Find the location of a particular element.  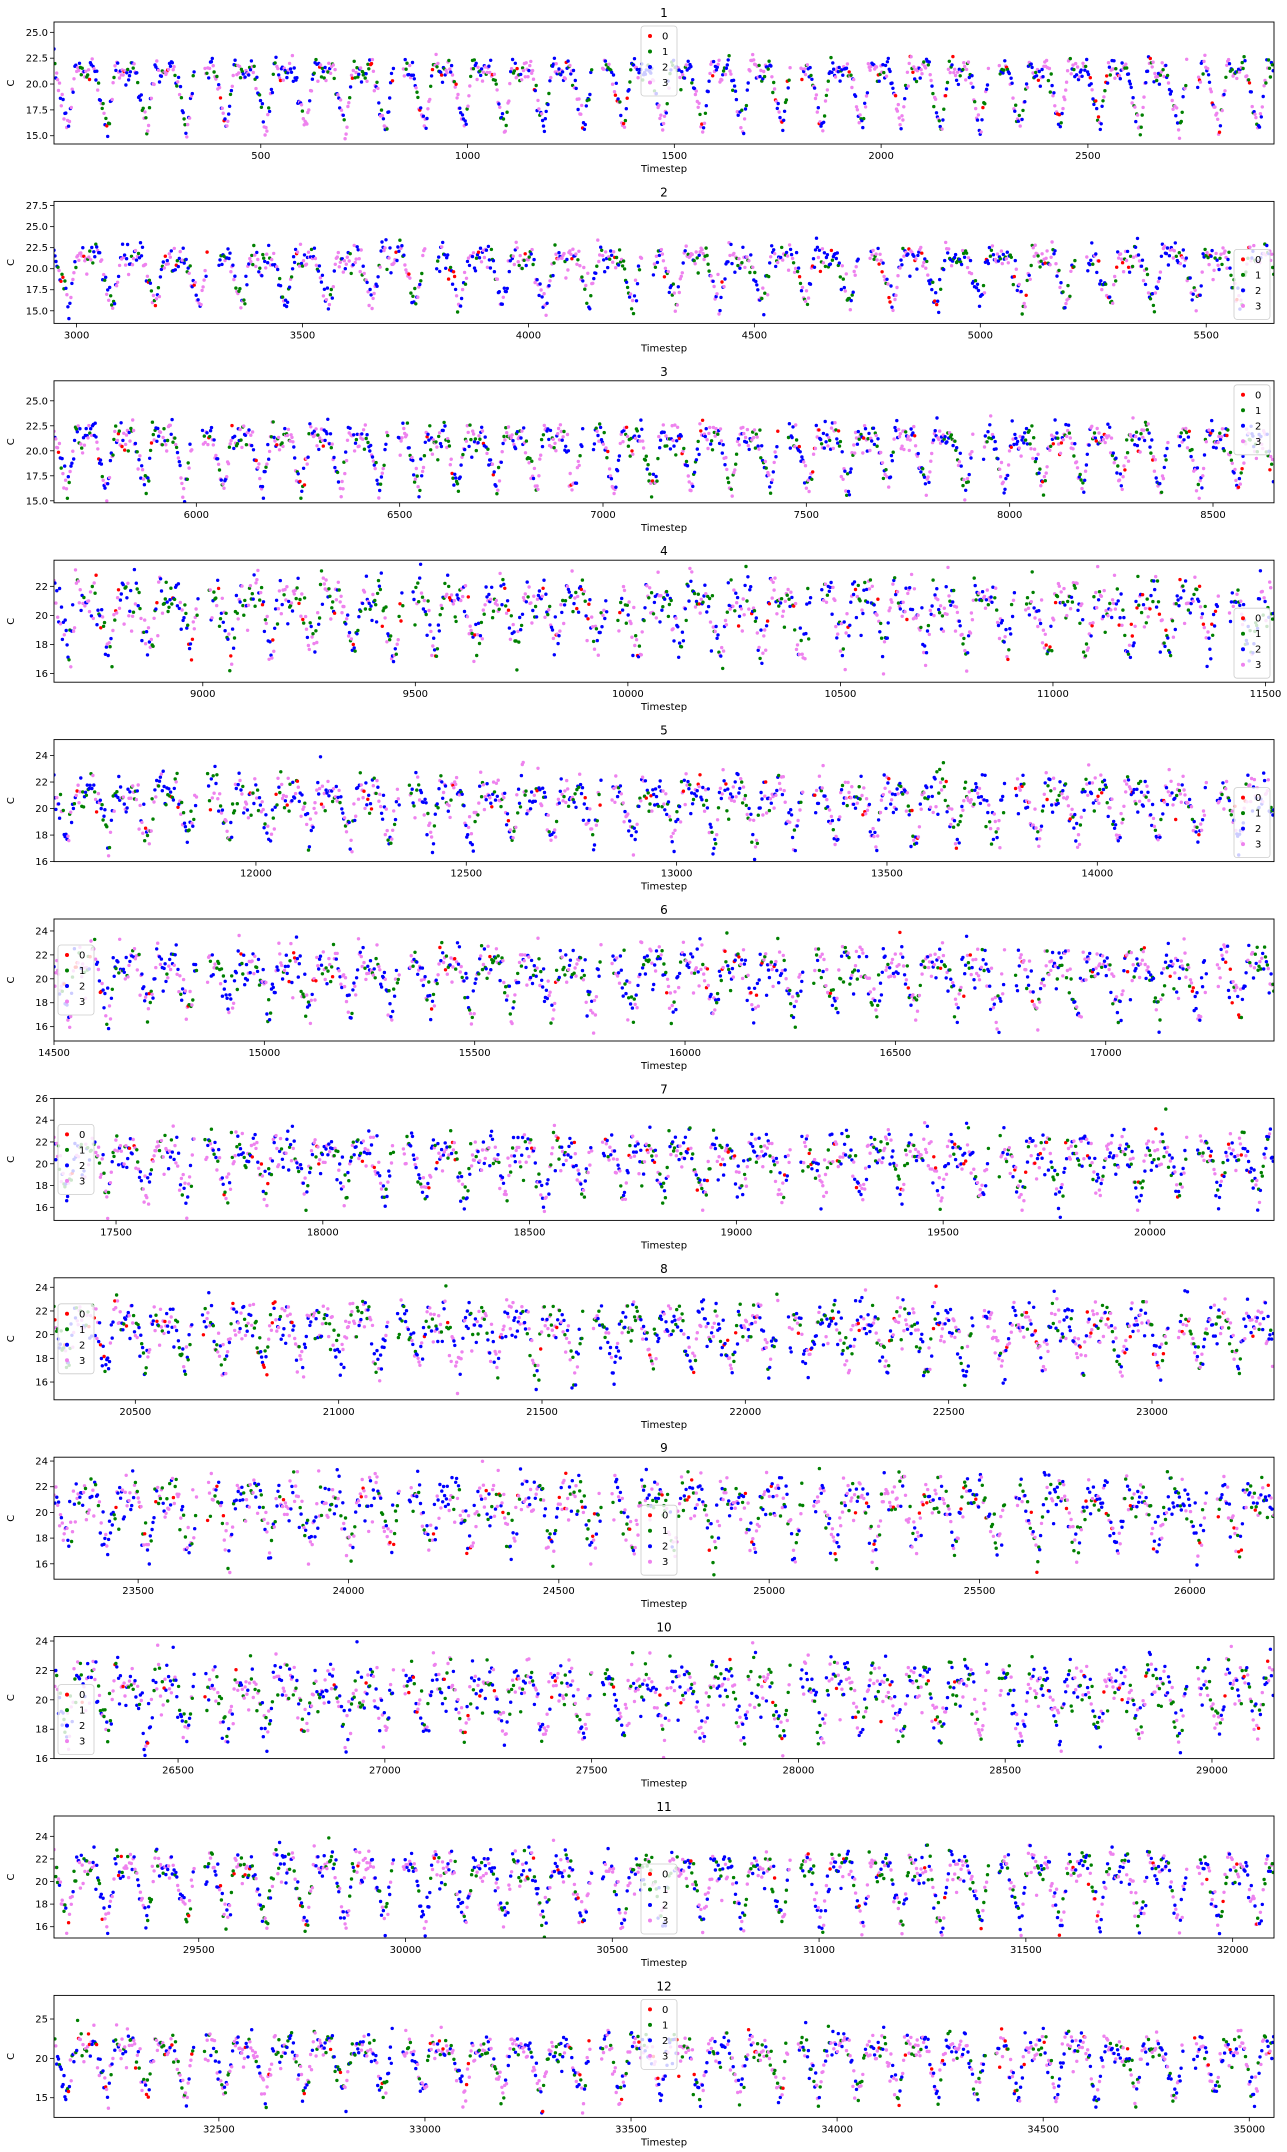

legend-label: 1 is located at coordinates (665, 52).